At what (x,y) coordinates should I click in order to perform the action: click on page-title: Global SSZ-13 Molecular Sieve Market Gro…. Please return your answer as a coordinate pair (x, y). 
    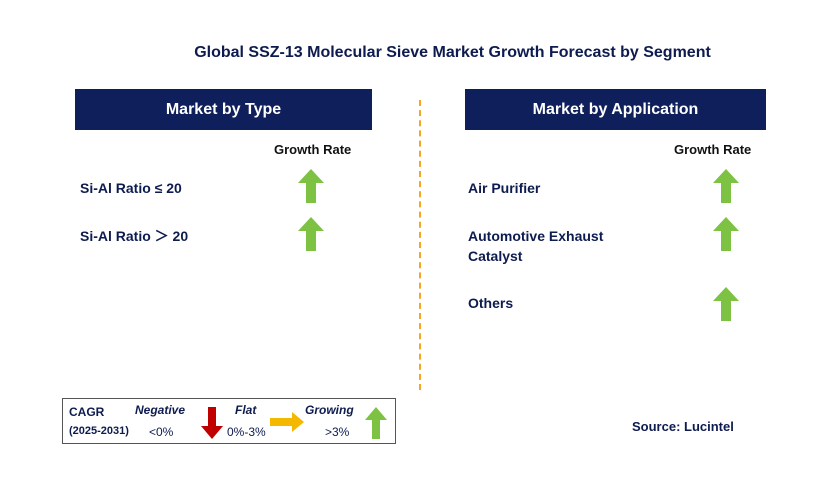
    Looking at the image, I should click on (452, 52).